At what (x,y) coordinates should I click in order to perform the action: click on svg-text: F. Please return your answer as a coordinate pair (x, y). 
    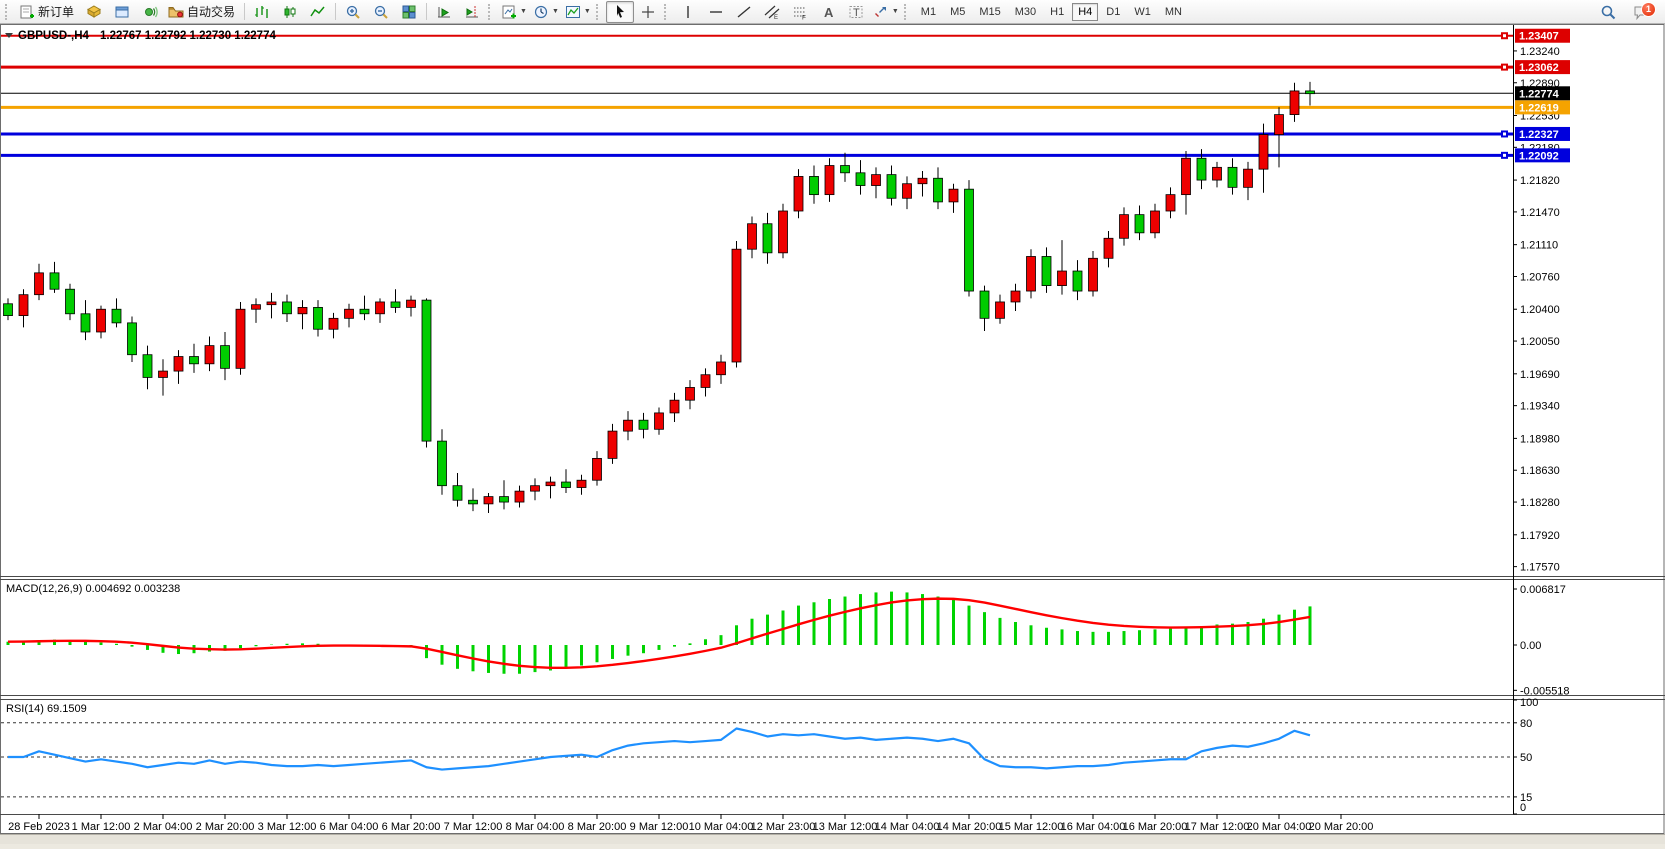
    Looking at the image, I should click on (804, 17).